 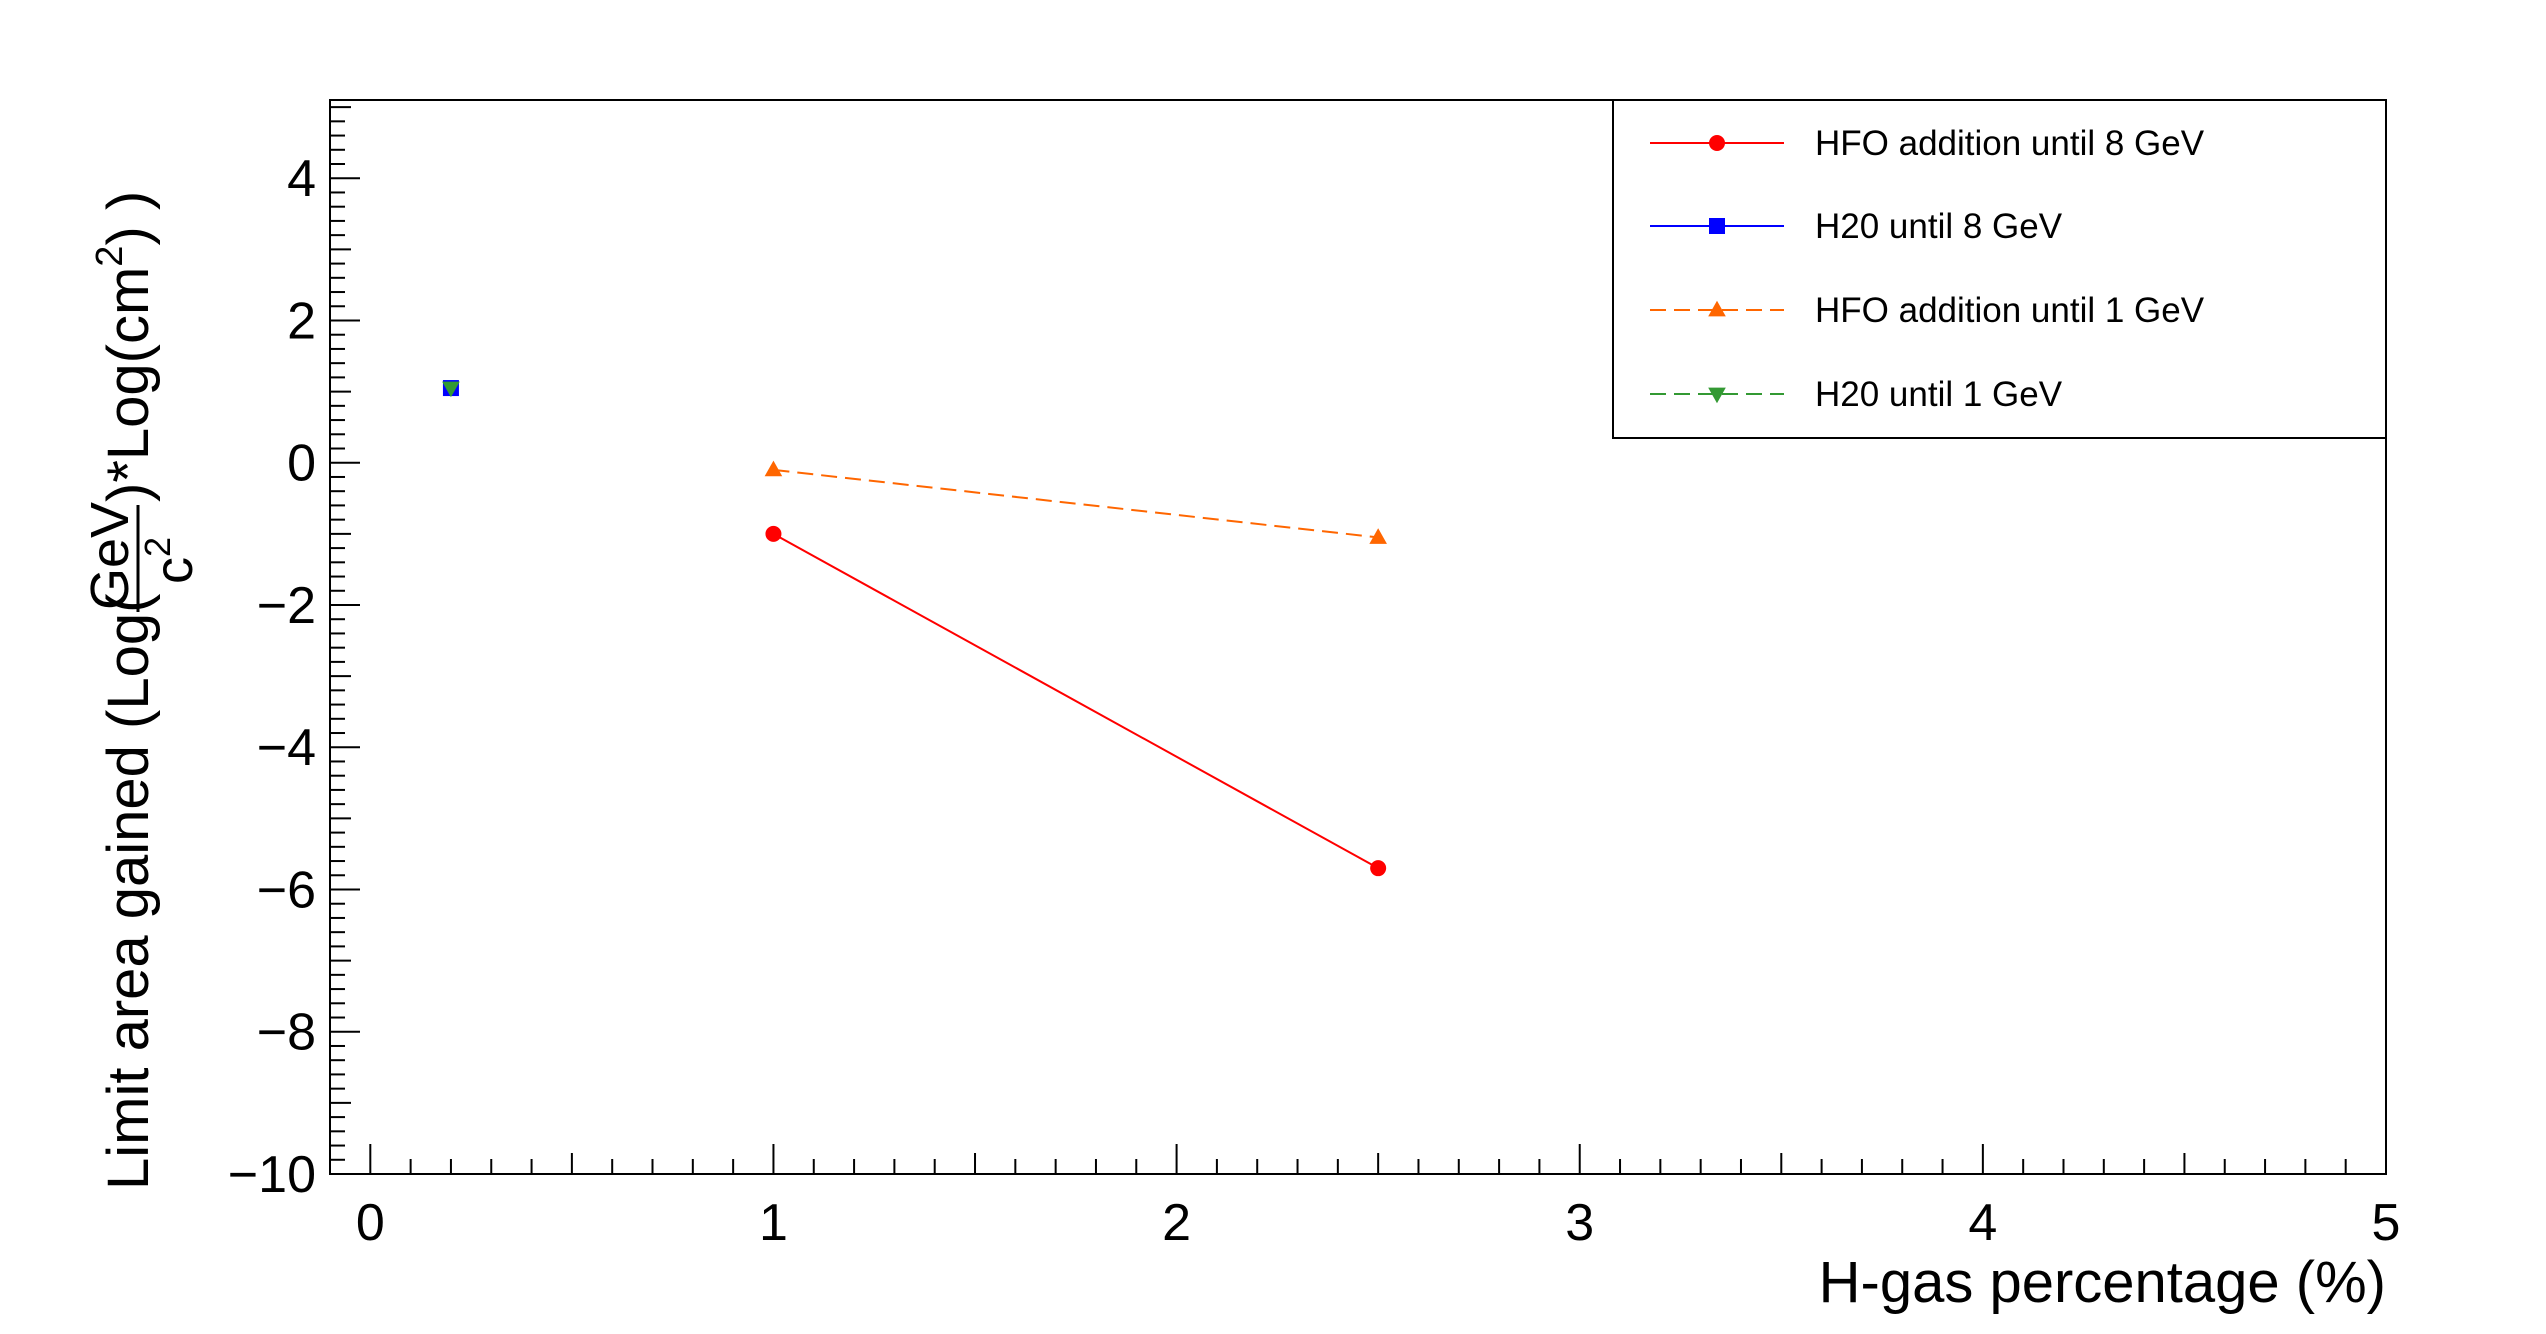 What do you see at coordinates (128, 384) in the screenshot?
I see `y-axis-title-middle: )*Log(cm` at bounding box center [128, 384].